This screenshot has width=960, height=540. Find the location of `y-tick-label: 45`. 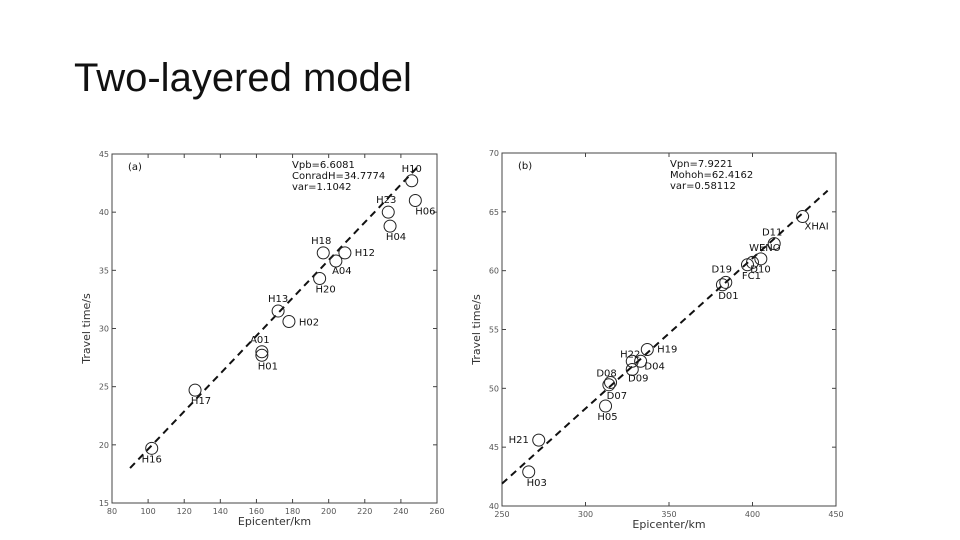

y-tick-label: 45 is located at coordinates (104, 154).